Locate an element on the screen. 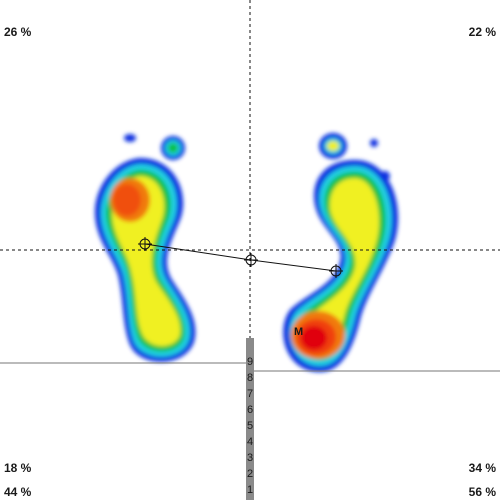  cop-marker-right is located at coordinates (336, 271).